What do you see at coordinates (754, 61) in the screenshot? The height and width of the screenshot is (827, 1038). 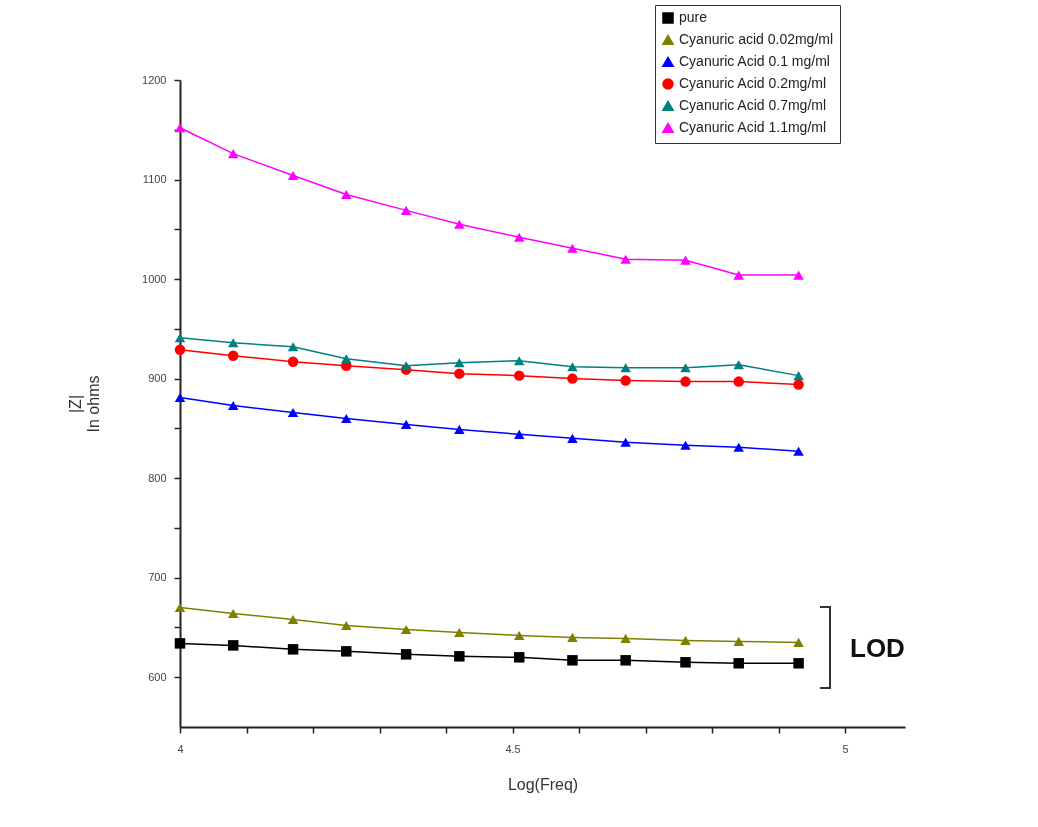 I see `legend-label: Cyanuric Acid 0.1 mg/ml` at bounding box center [754, 61].